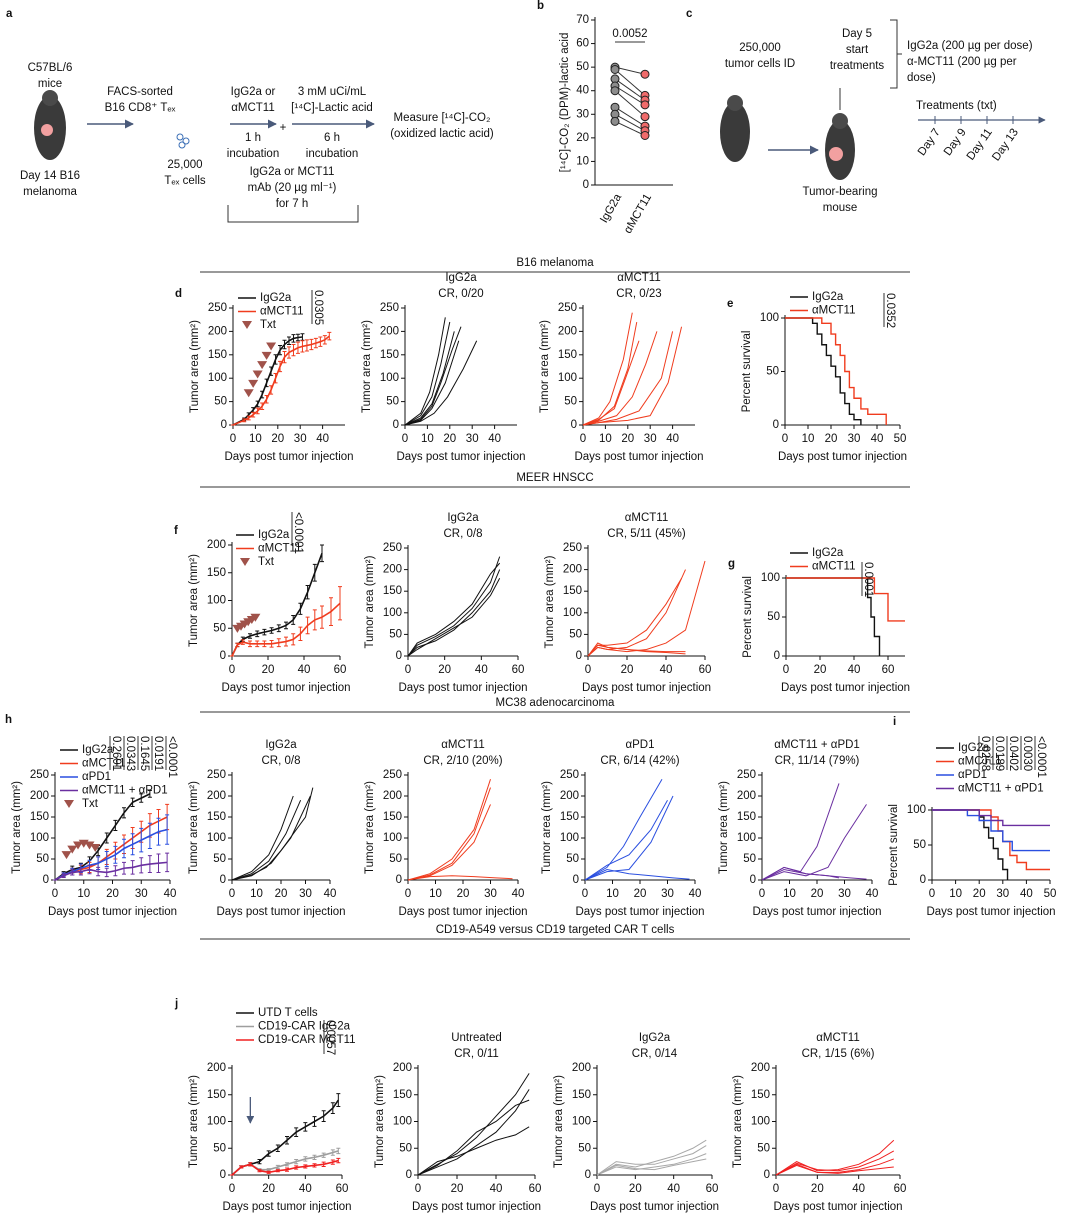 This screenshot has width=1080, height=1223. I want to click on y-tick-label: 40, so click(582, 91).